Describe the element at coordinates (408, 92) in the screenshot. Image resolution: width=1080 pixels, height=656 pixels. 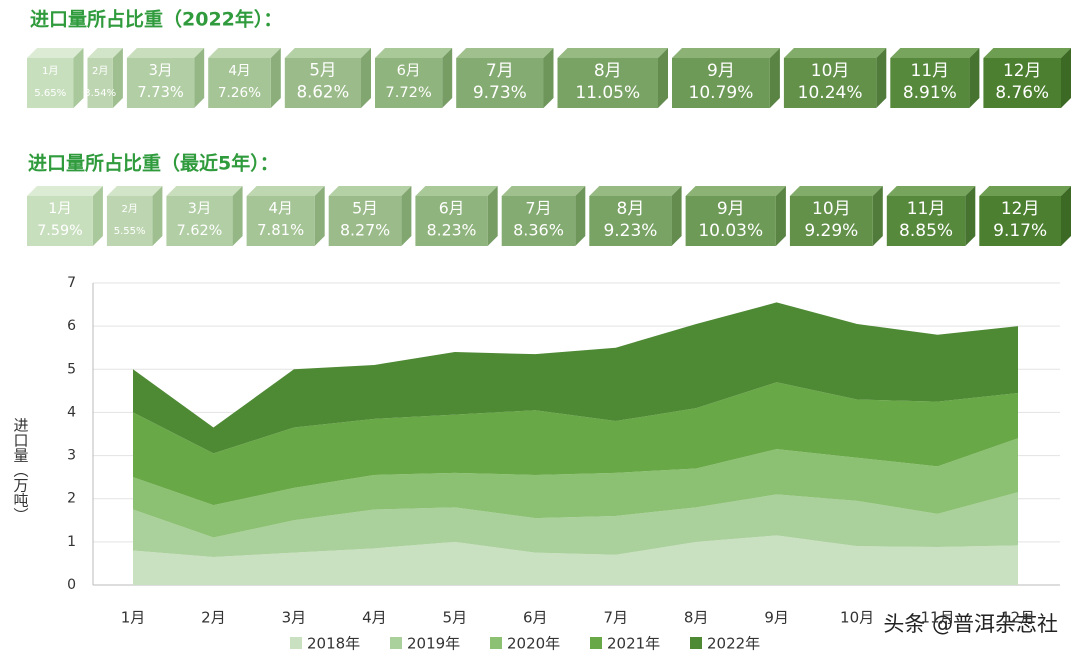
I see `box-share: 7.72%` at that location.